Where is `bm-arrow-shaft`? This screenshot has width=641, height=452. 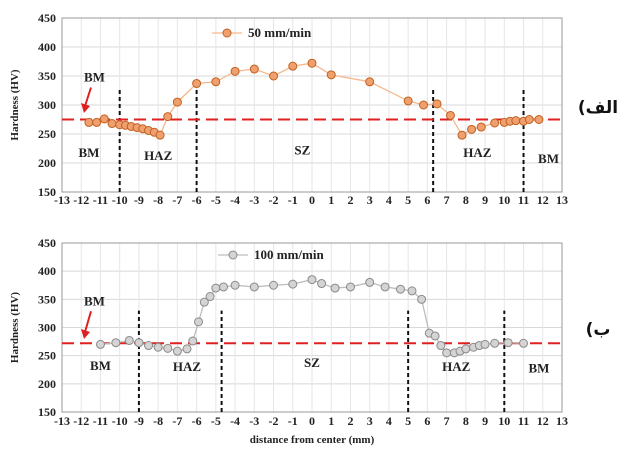 bm-arrow-shaft is located at coordinates (88, 321).